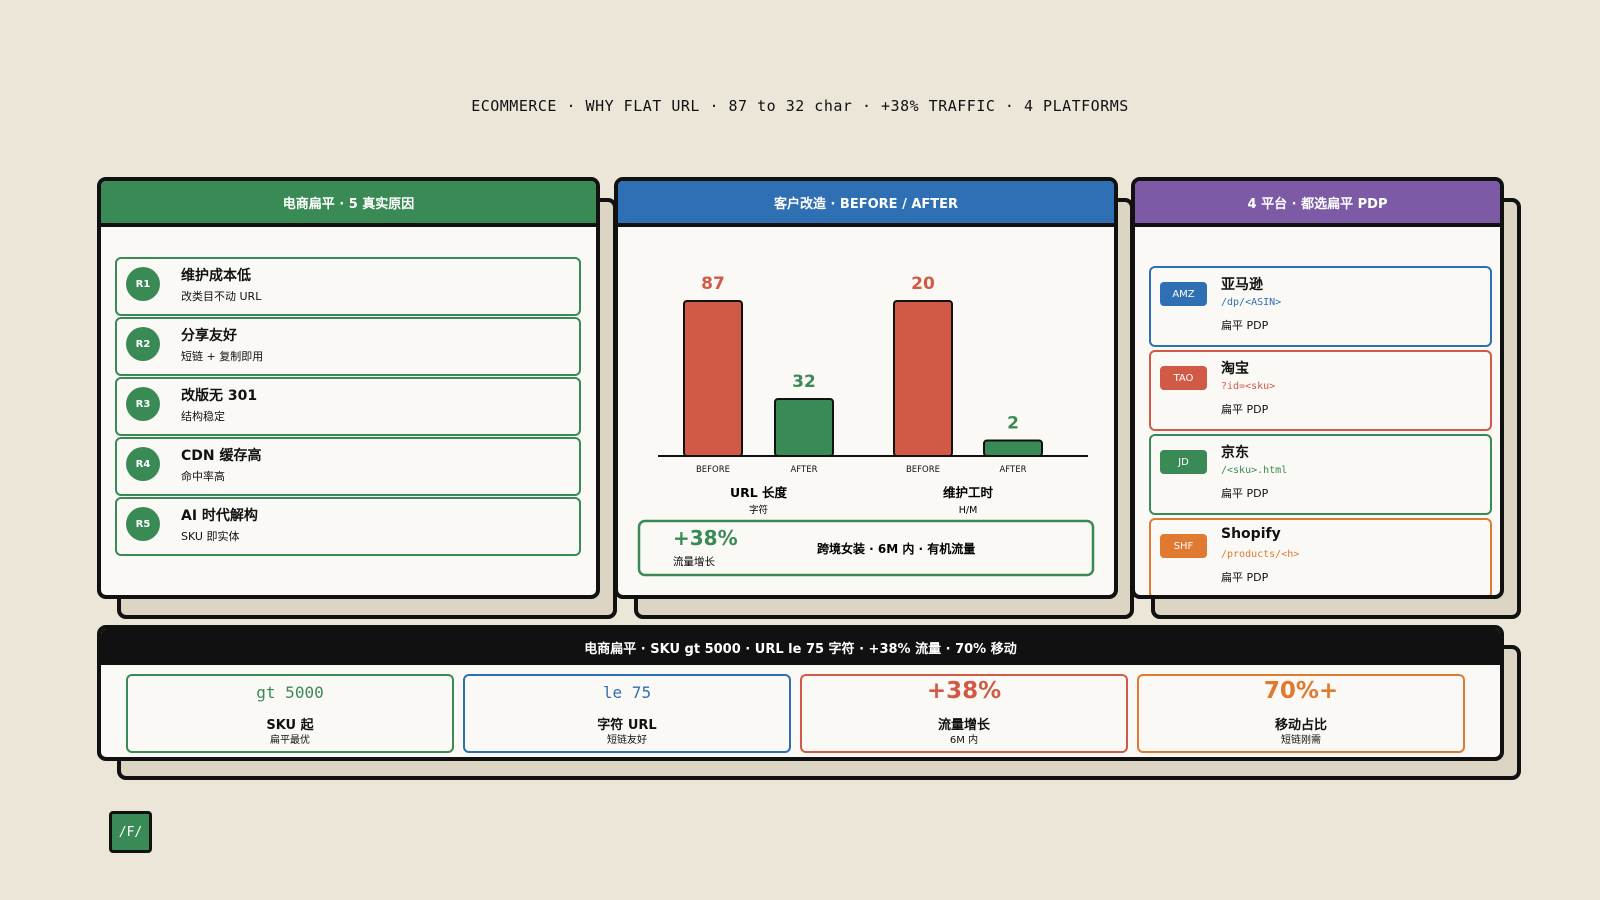 This screenshot has height=900, width=1600. What do you see at coordinates (758, 510) in the screenshot?
I see `group-unit: 字符` at bounding box center [758, 510].